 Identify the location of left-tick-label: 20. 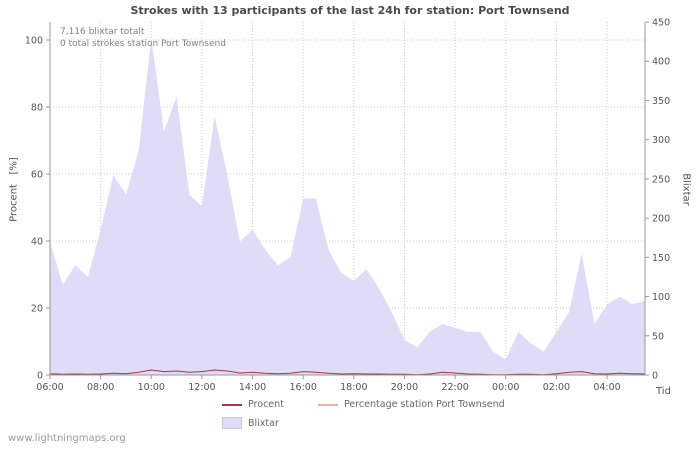
(37, 309).